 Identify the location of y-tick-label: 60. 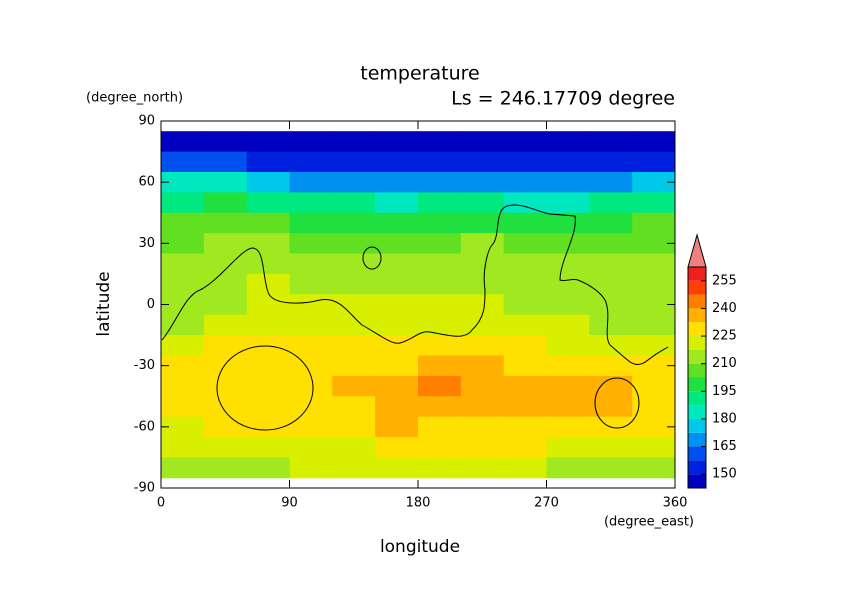
(146, 182).